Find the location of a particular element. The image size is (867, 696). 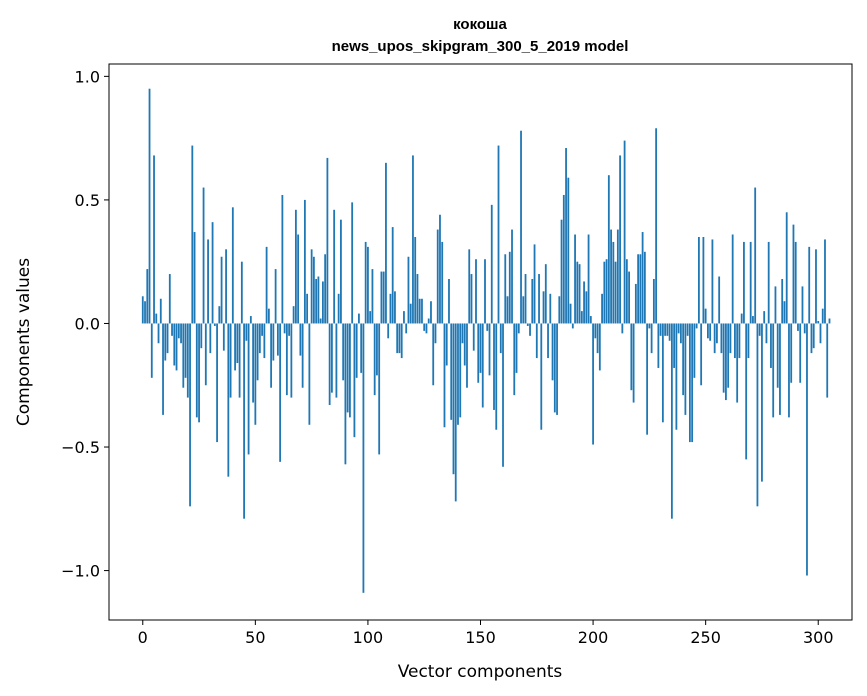

y-tick-label-3: 0.5 is located at coordinates (87, 200).